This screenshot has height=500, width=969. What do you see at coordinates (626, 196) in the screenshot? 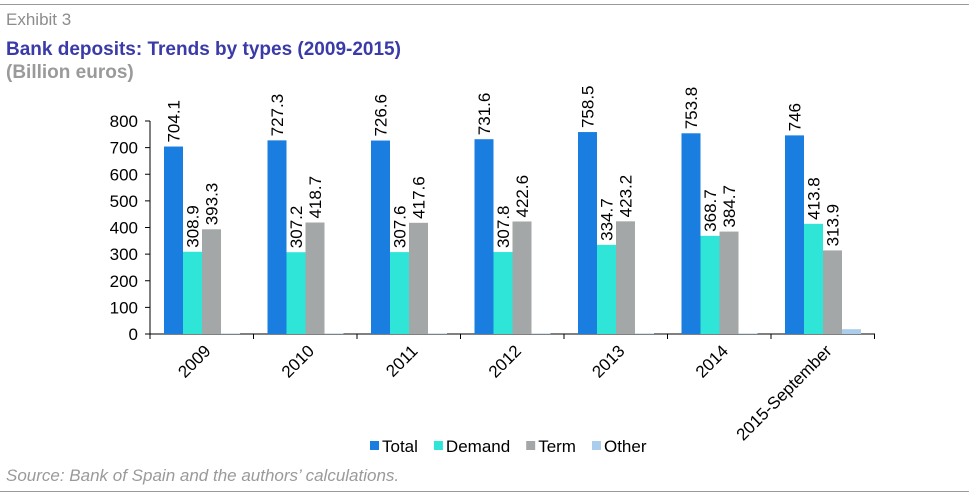
I see `data-label: 423.2` at bounding box center [626, 196].